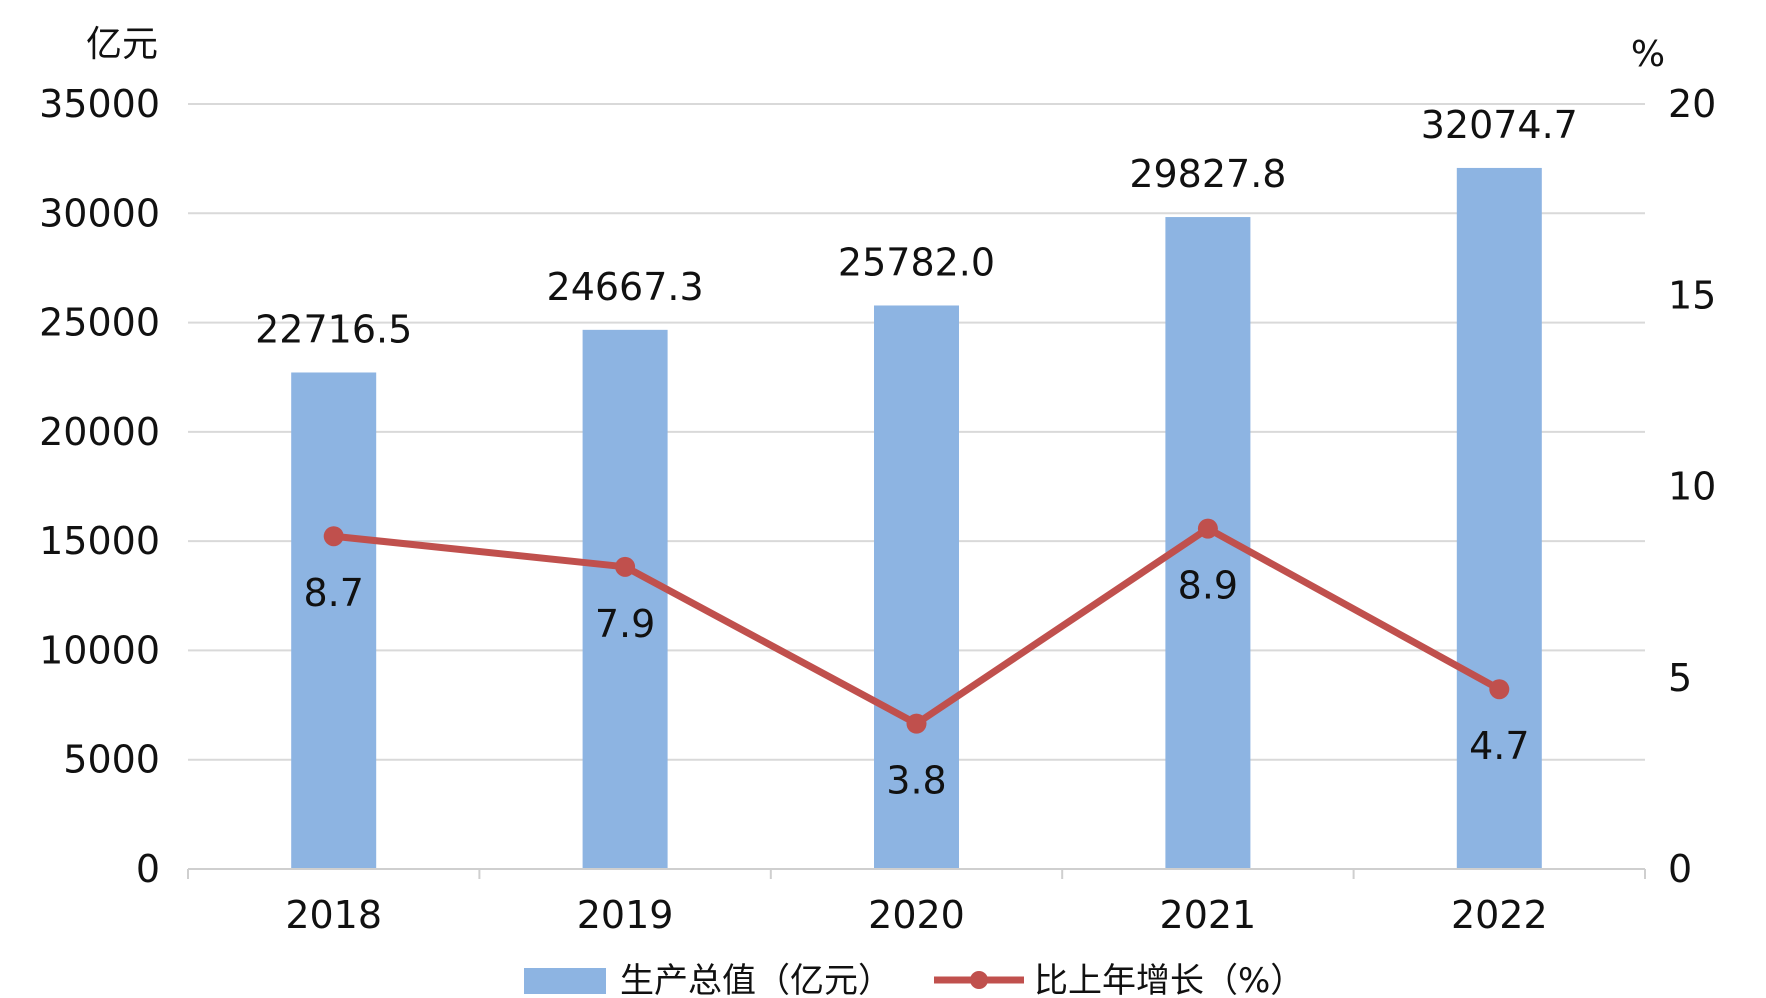  What do you see at coordinates (333, 593) in the screenshot?
I see `line-value-label: 8.7` at bounding box center [333, 593].